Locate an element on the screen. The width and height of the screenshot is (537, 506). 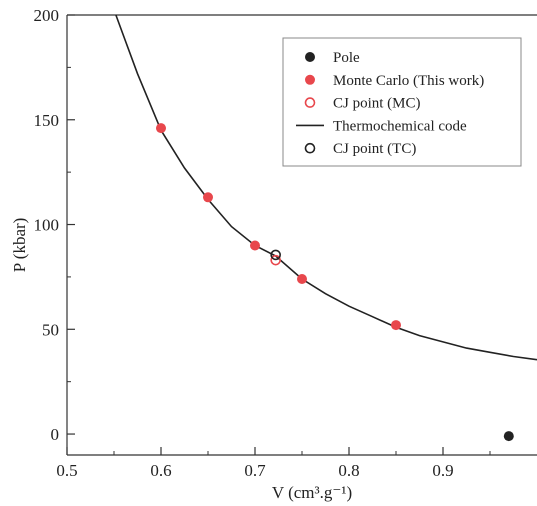
x-tick-label: 0.9 is located at coordinates (442, 470).